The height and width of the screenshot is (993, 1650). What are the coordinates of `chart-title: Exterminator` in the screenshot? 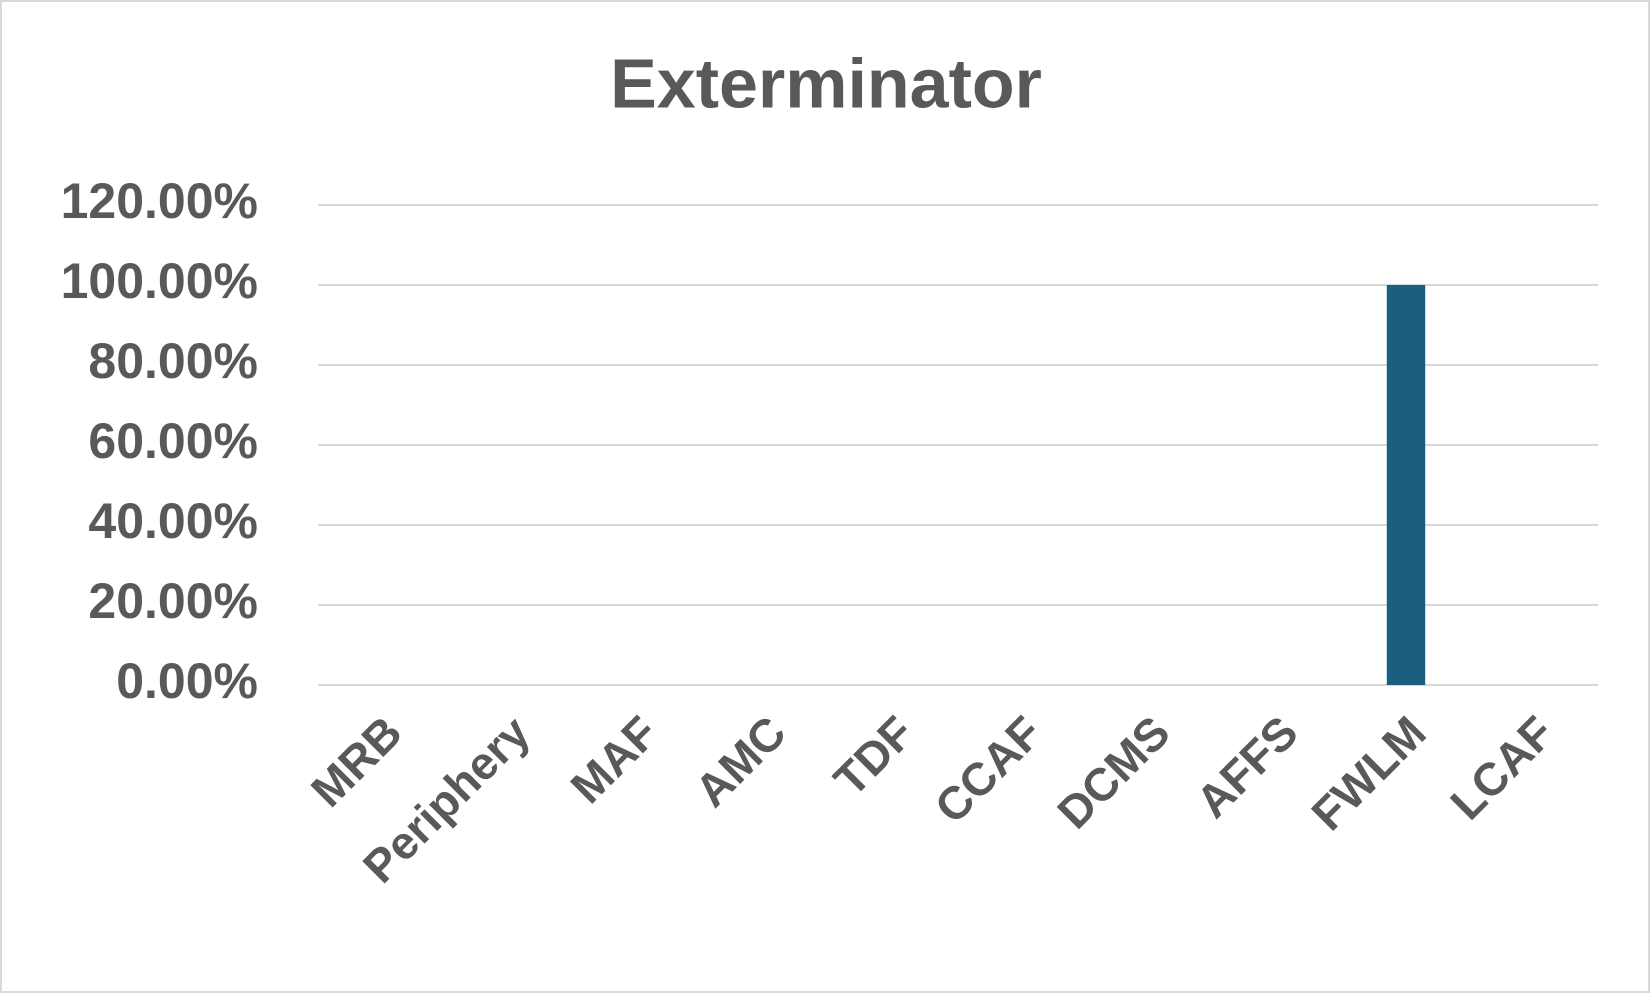 It's located at (826, 83).